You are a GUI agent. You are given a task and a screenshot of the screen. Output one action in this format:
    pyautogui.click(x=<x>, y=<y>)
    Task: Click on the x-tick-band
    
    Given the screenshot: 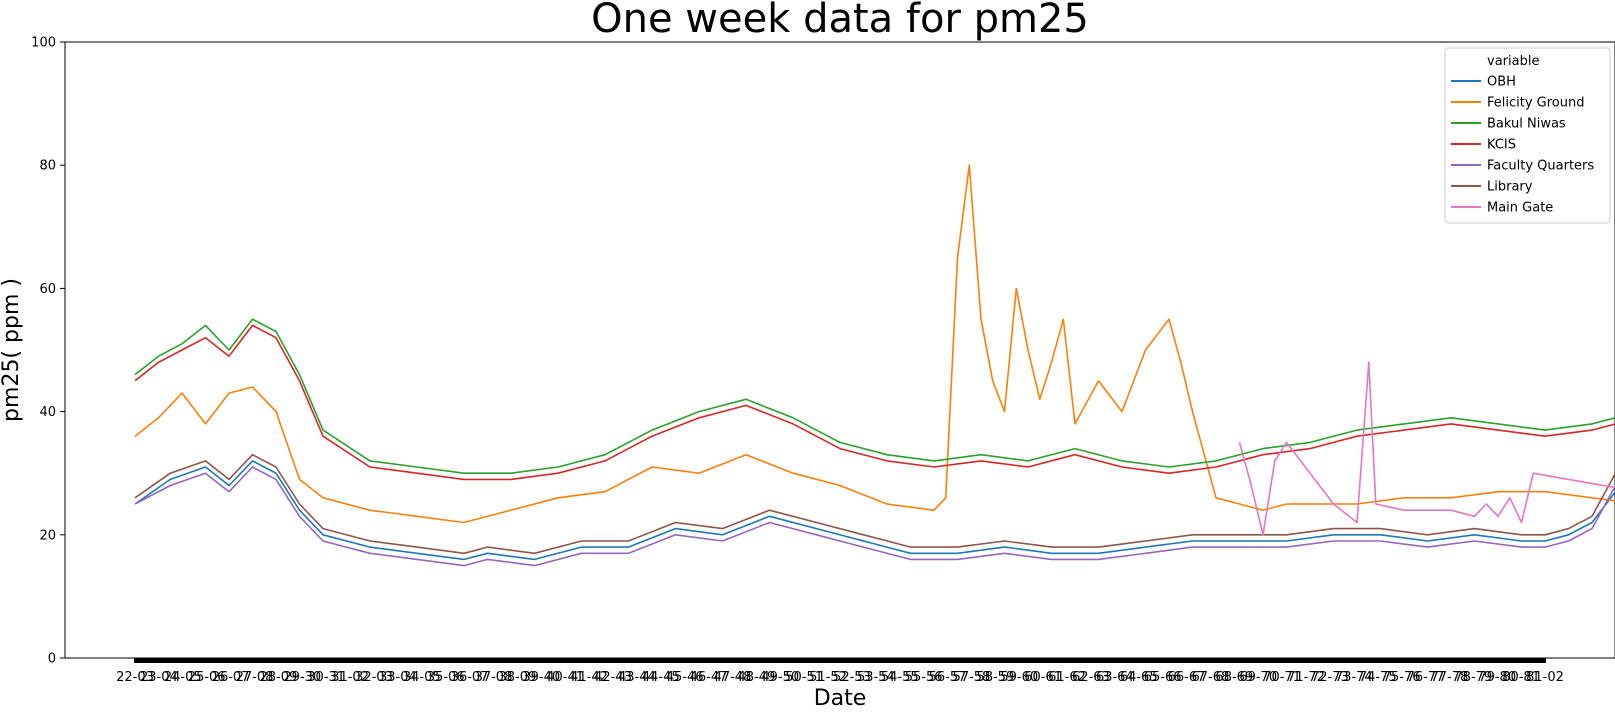 What is the action you would take?
    pyautogui.click(x=840, y=660)
    